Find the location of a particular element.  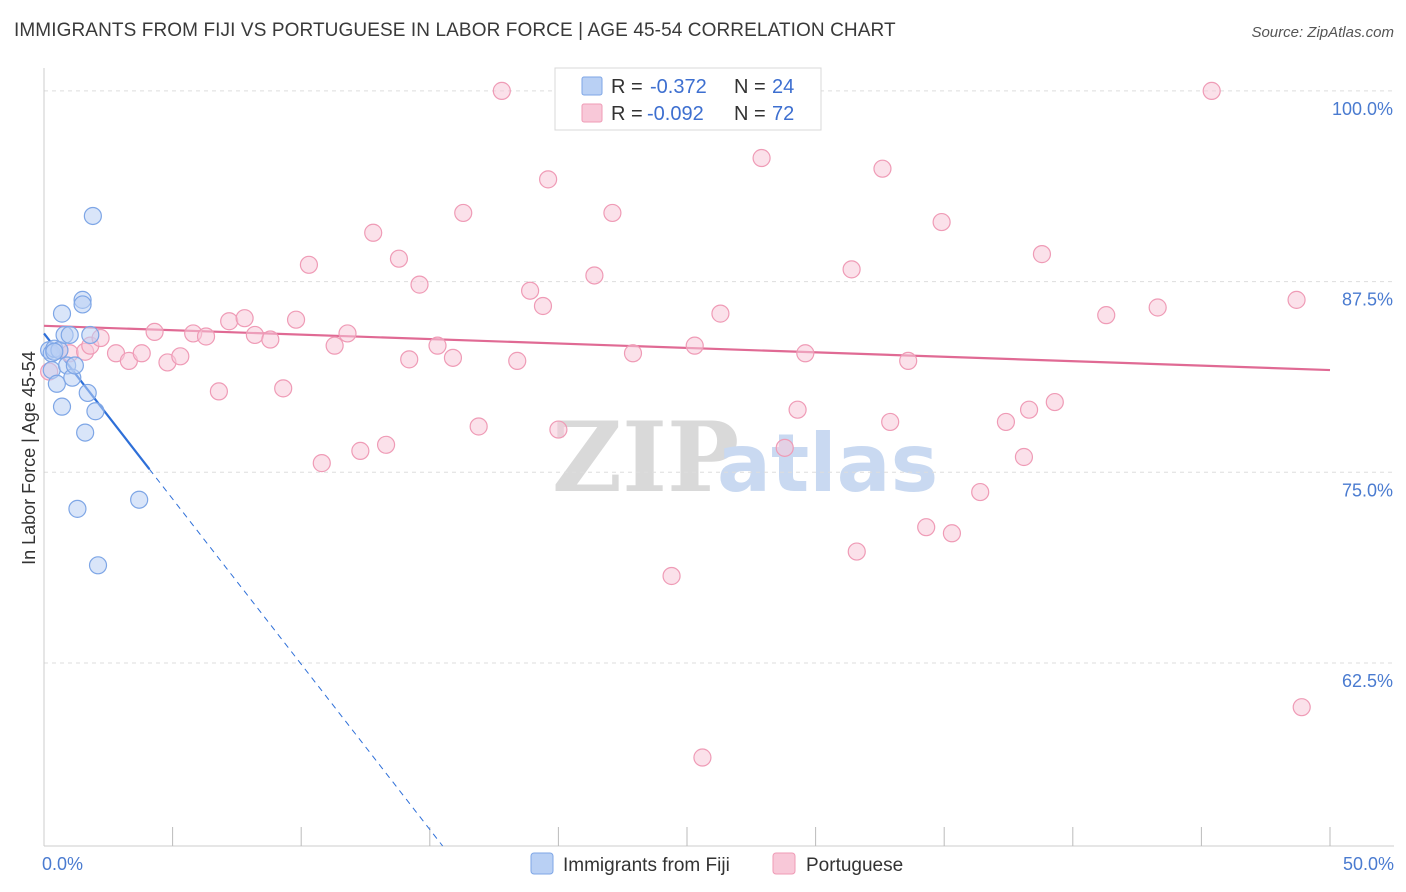

legend-r-label-fiji: R = is located at coordinates (627, 87).